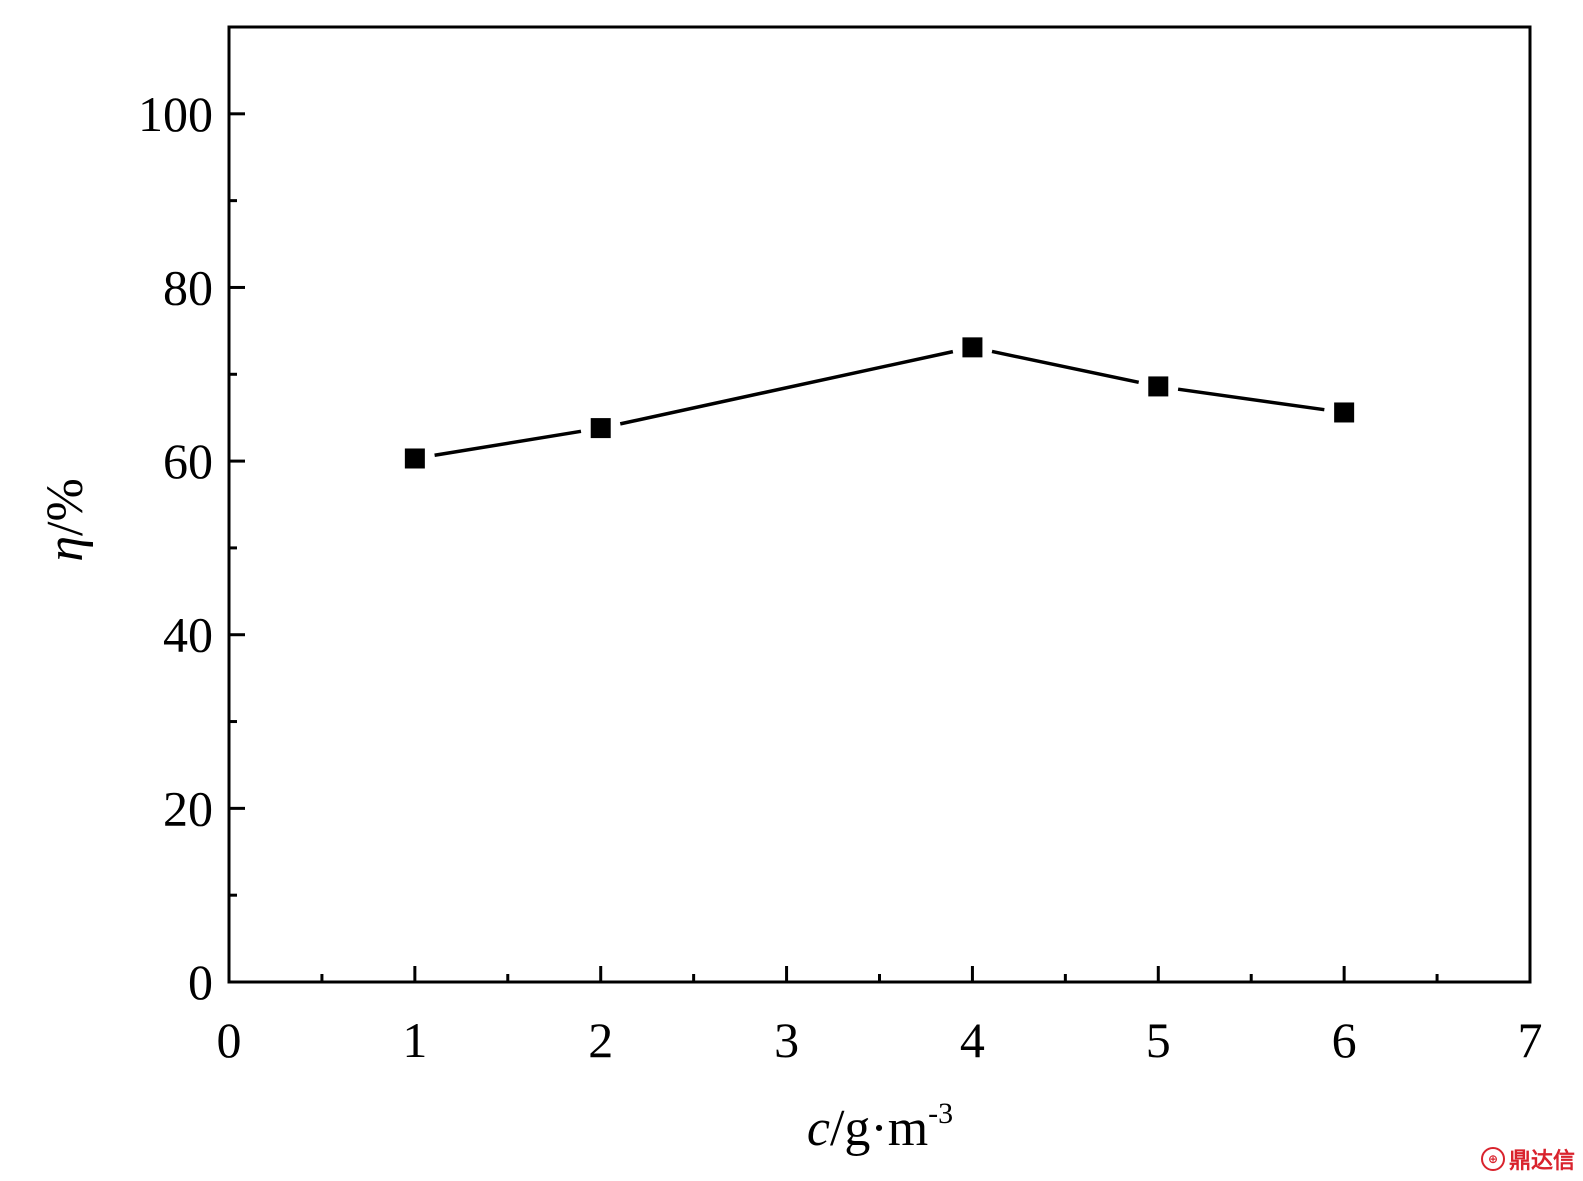  What do you see at coordinates (188, 635) in the screenshot?
I see `y-tick-label: 40` at bounding box center [188, 635].